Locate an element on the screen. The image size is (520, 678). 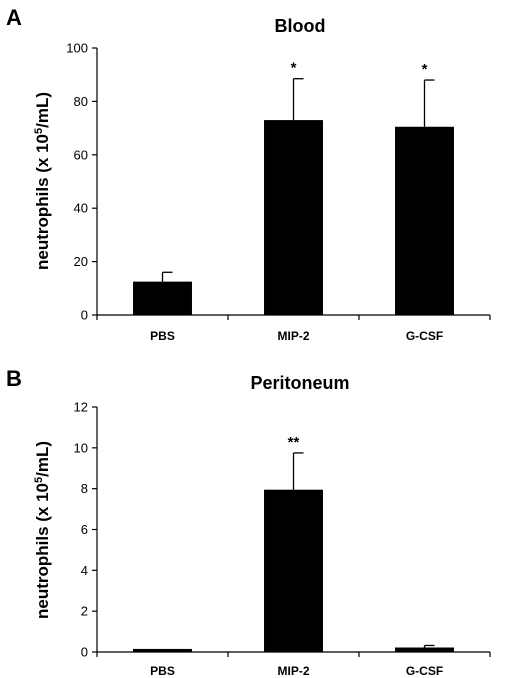
y-tick-label-b-2: 2 is located at coordinates (84, 611).